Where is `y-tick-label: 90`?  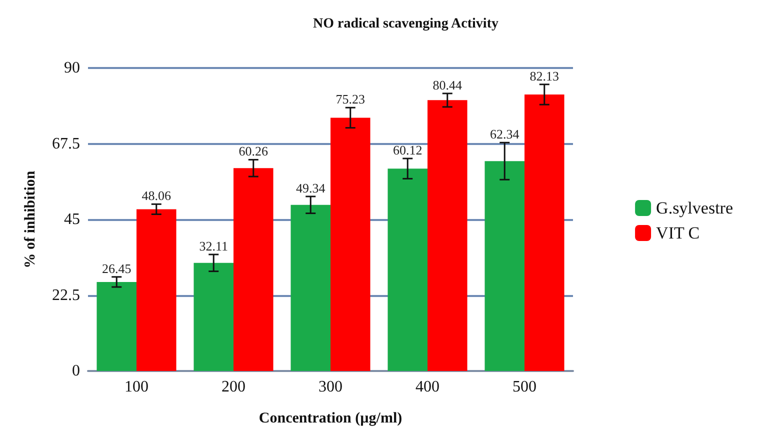
y-tick-label: 90 is located at coordinates (72, 68).